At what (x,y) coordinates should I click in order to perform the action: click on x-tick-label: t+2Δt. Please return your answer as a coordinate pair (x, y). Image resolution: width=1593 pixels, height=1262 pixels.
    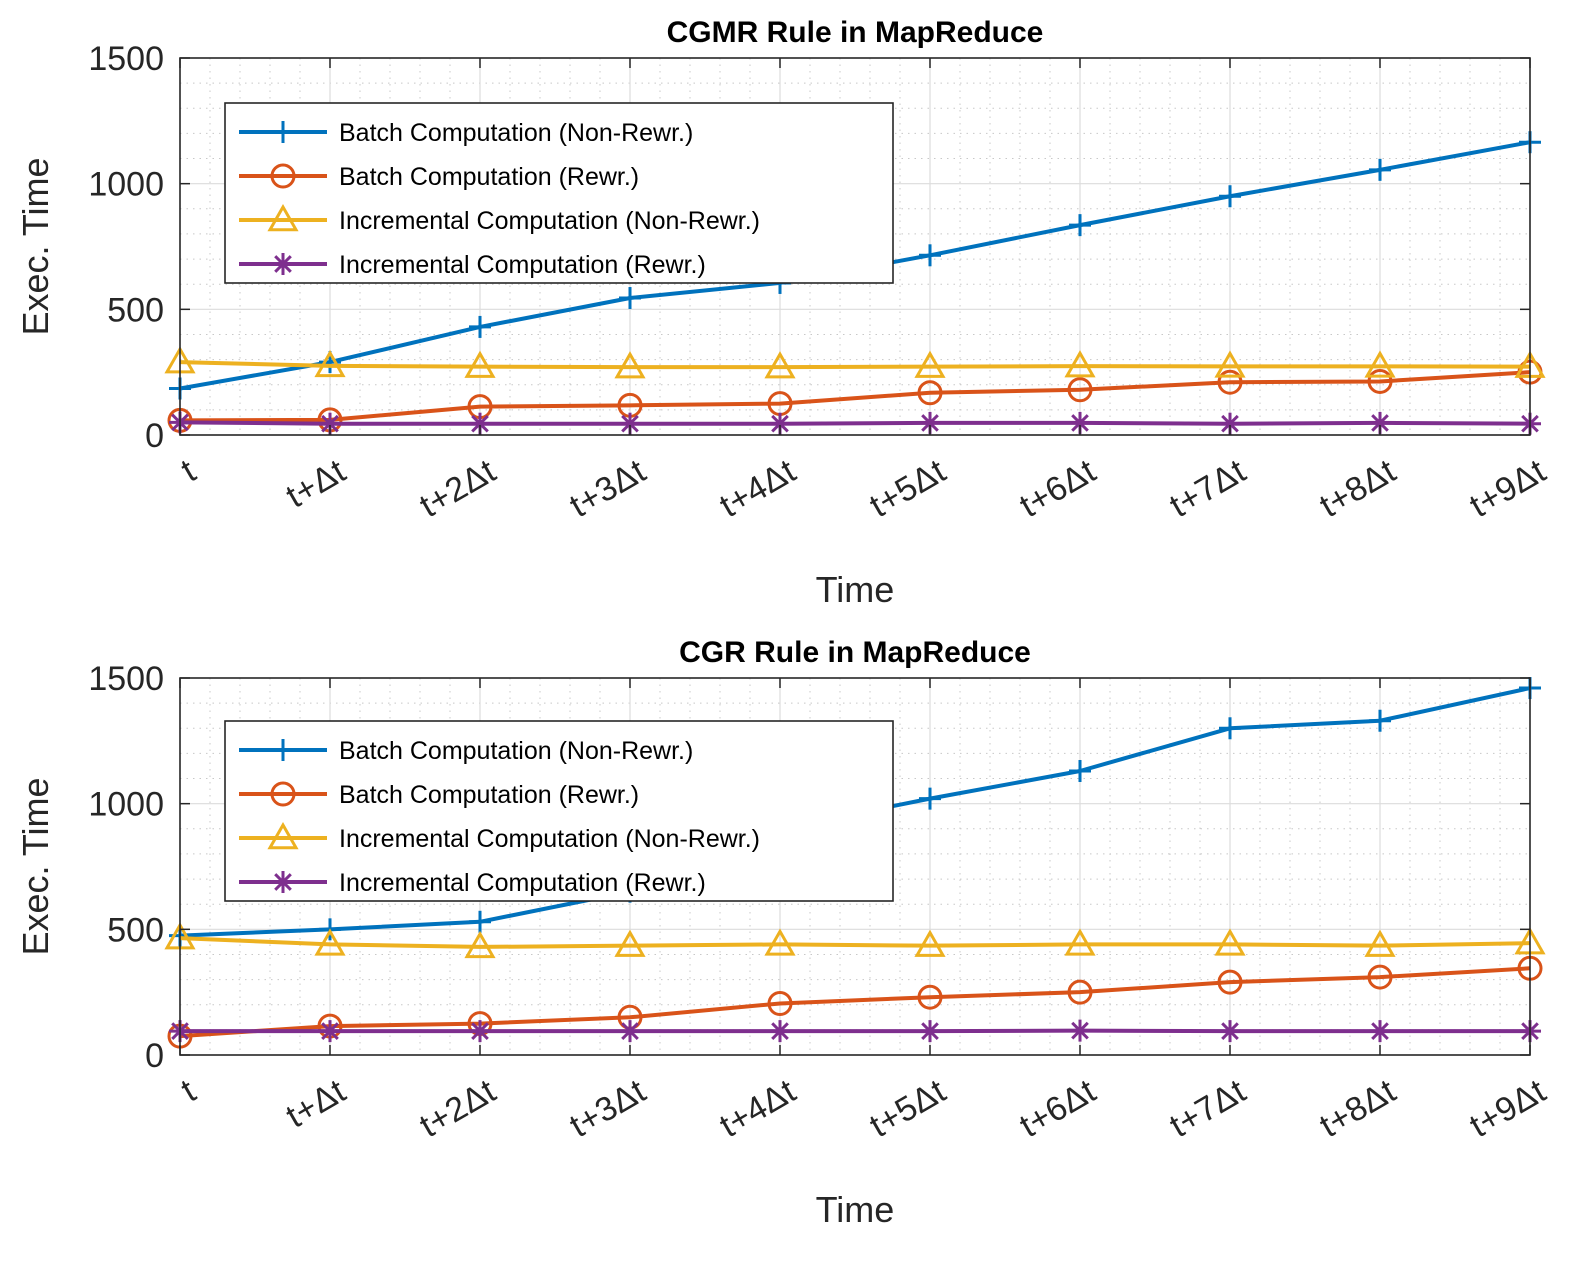
    Looking at the image, I should click on (457, 488).